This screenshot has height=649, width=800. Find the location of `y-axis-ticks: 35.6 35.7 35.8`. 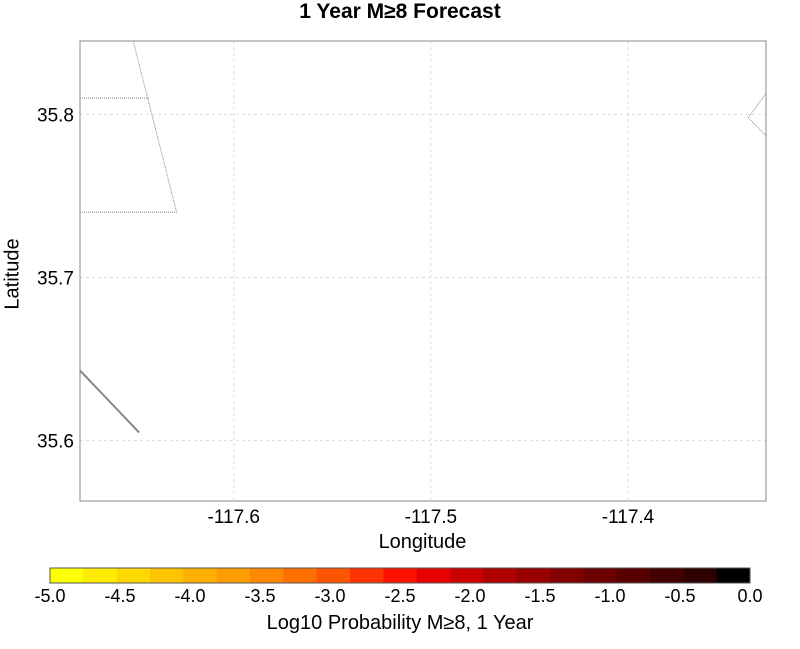

y-axis-ticks: 35.6 35.7 35.8 is located at coordinates (55, 278).